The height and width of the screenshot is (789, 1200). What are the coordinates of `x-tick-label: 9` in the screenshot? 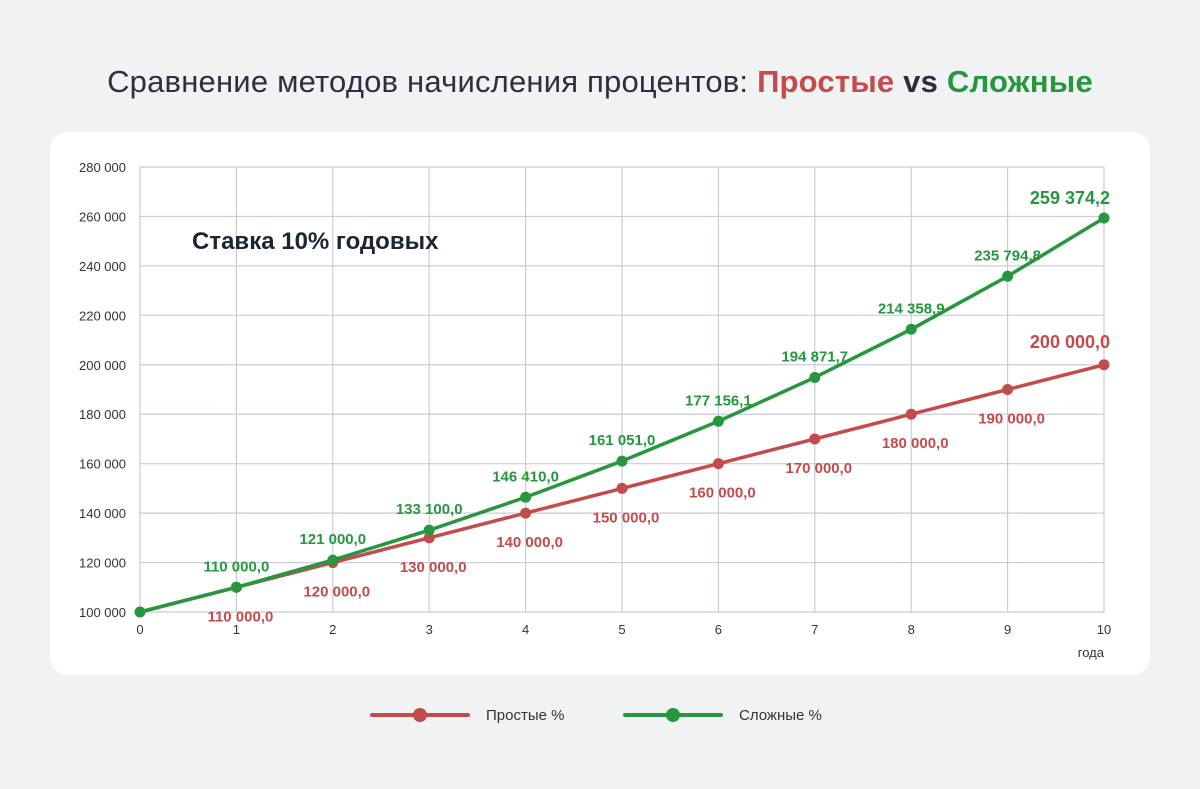 It's located at (1007, 629).